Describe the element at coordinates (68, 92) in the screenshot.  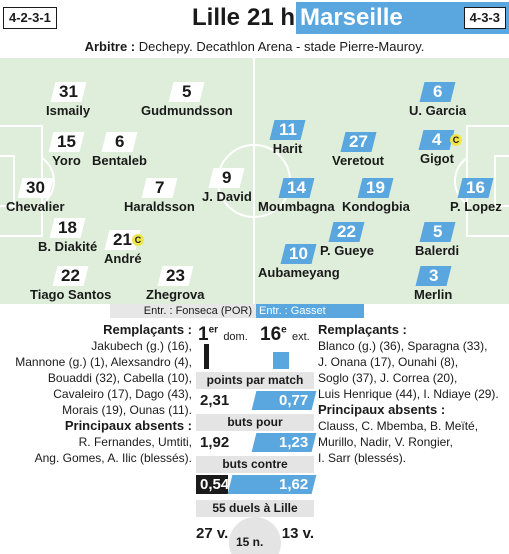
I see `home-player-number: 31` at that location.